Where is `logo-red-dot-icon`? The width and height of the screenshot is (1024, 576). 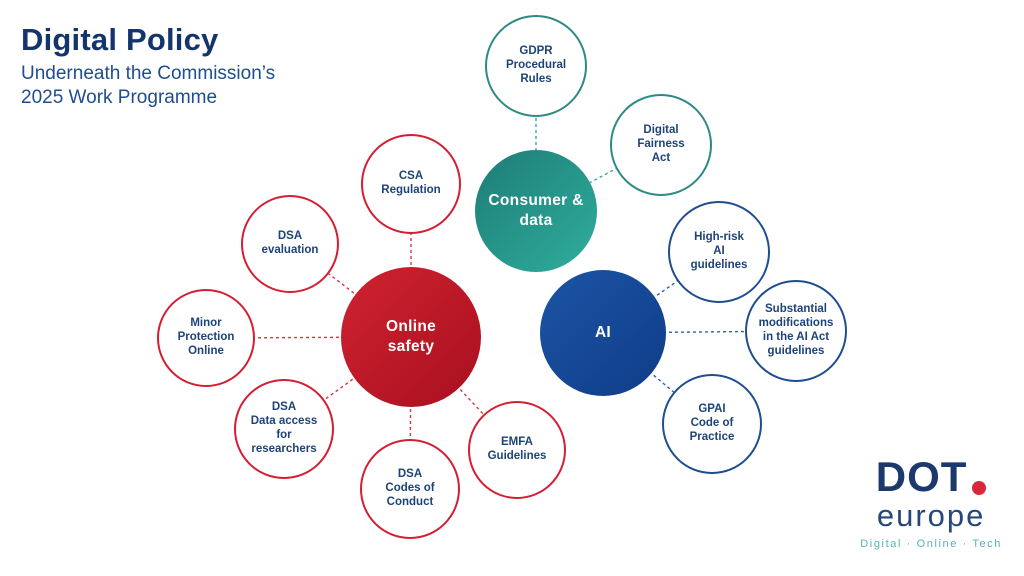
logo-red-dot-icon is located at coordinates (979, 488).